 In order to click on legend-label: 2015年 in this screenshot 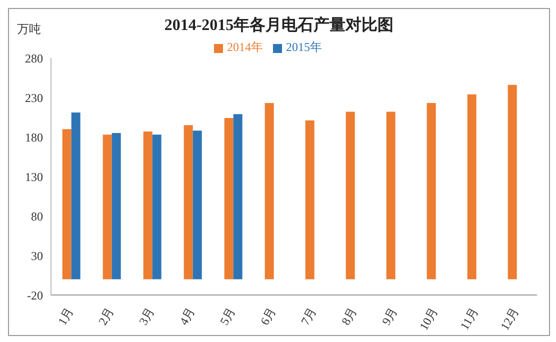, I will do `click(304, 47)`.